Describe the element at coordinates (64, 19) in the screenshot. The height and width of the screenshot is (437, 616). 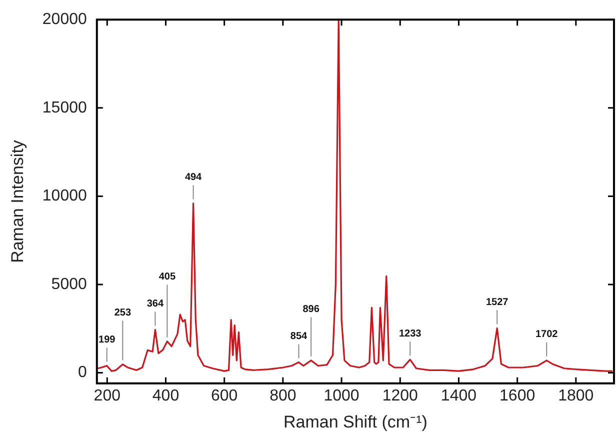
I see `y-tick-label: 20000` at that location.